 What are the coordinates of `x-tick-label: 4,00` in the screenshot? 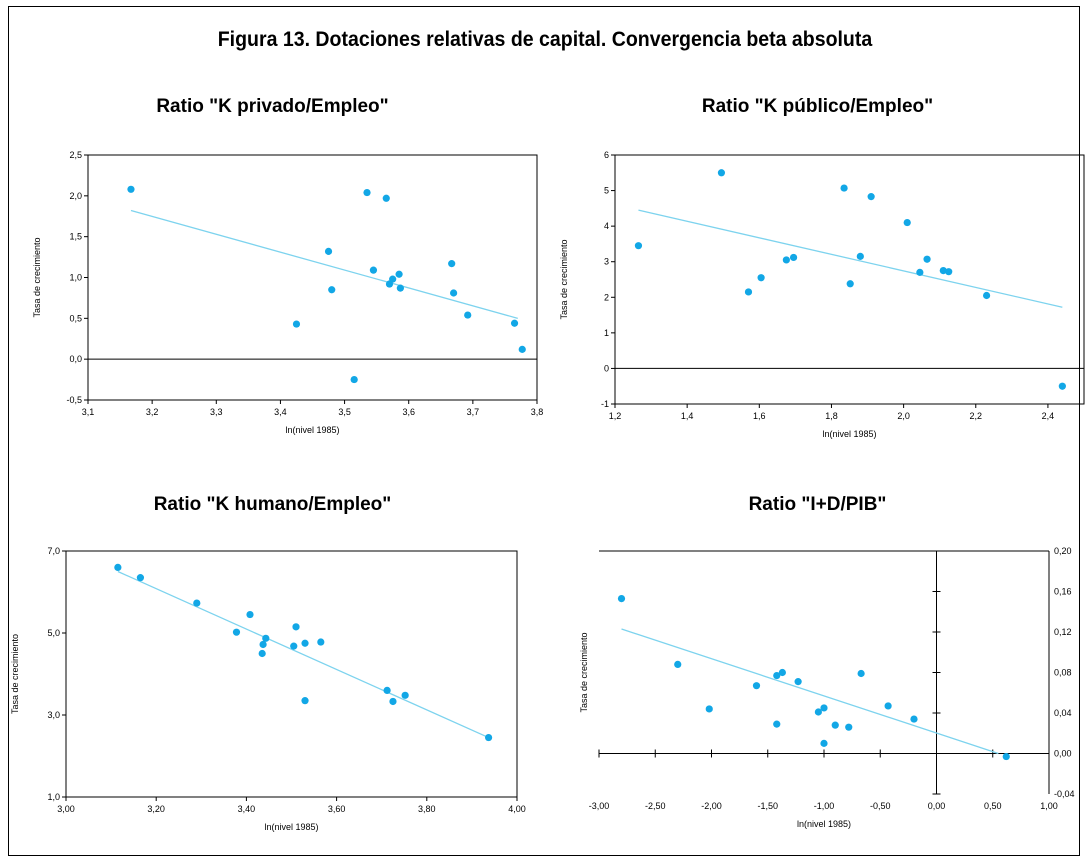 It's located at (517, 809).